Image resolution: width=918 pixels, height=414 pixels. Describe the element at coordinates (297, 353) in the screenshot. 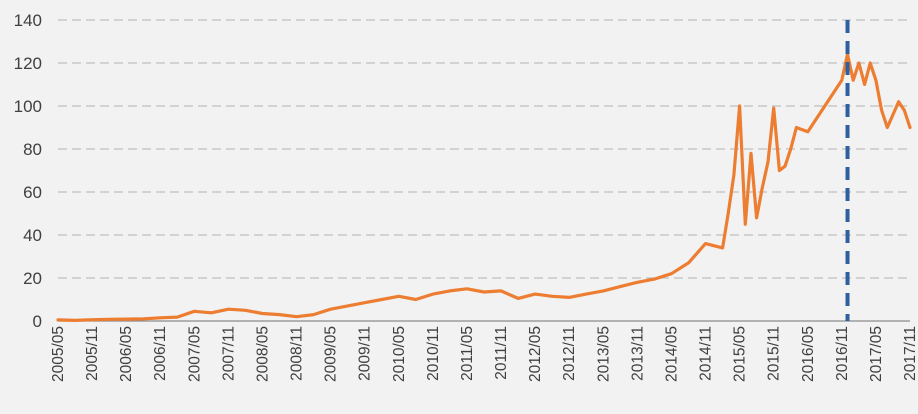

I see `x-tick-label: 2008/11` at that location.